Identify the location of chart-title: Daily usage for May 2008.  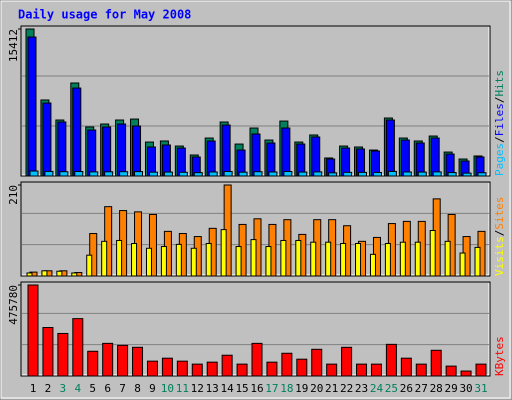
(104, 15).